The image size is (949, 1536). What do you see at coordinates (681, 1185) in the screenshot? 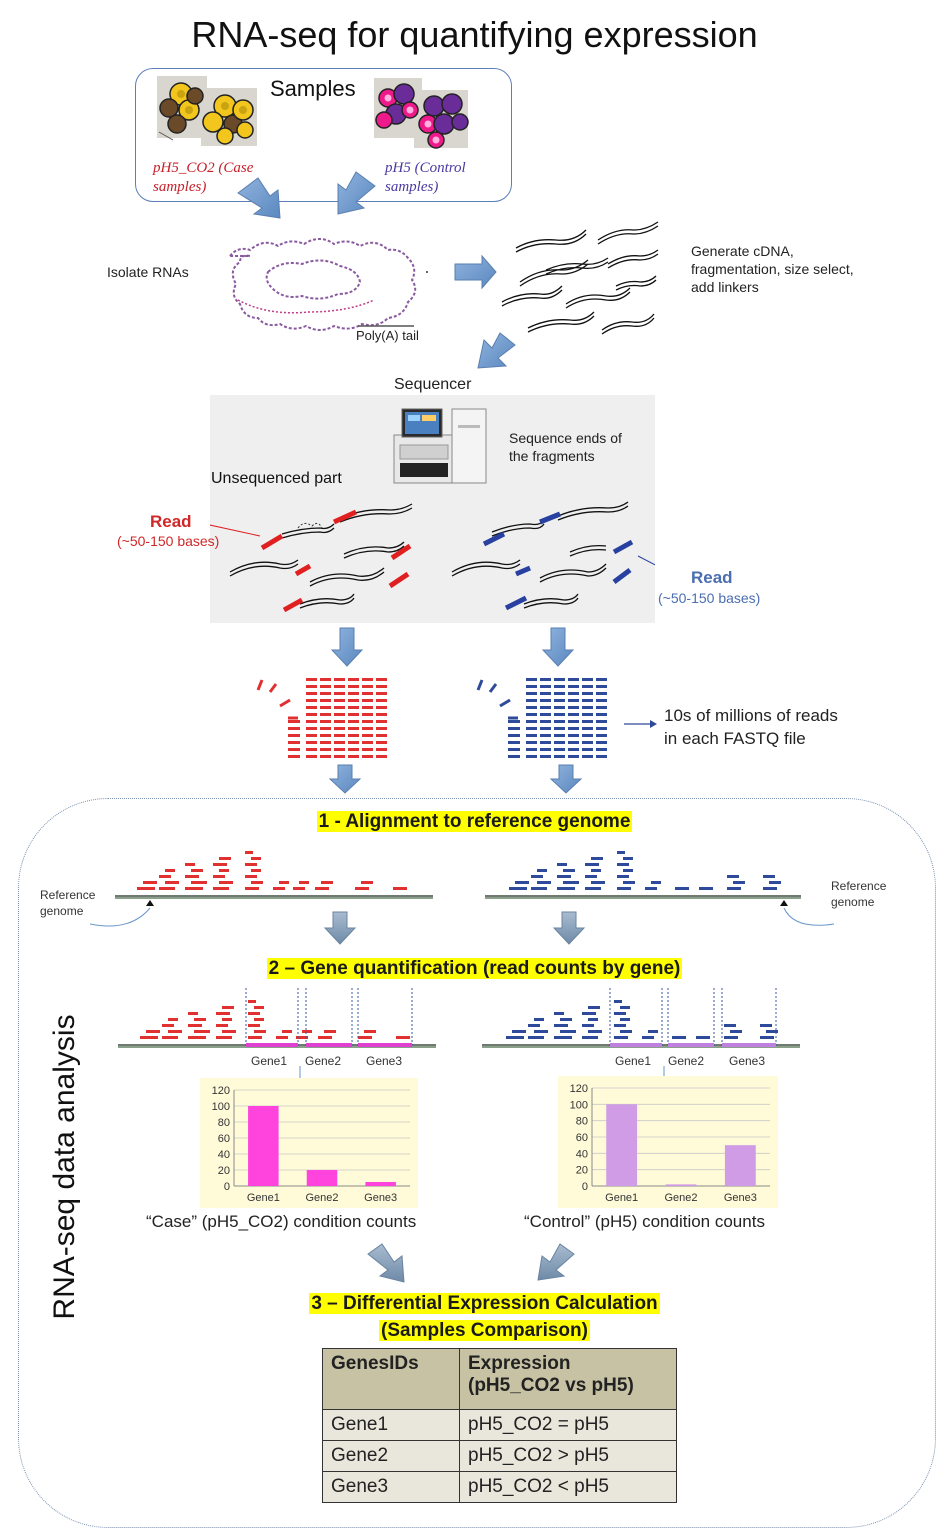
I see `bar-gene2` at bounding box center [681, 1185].